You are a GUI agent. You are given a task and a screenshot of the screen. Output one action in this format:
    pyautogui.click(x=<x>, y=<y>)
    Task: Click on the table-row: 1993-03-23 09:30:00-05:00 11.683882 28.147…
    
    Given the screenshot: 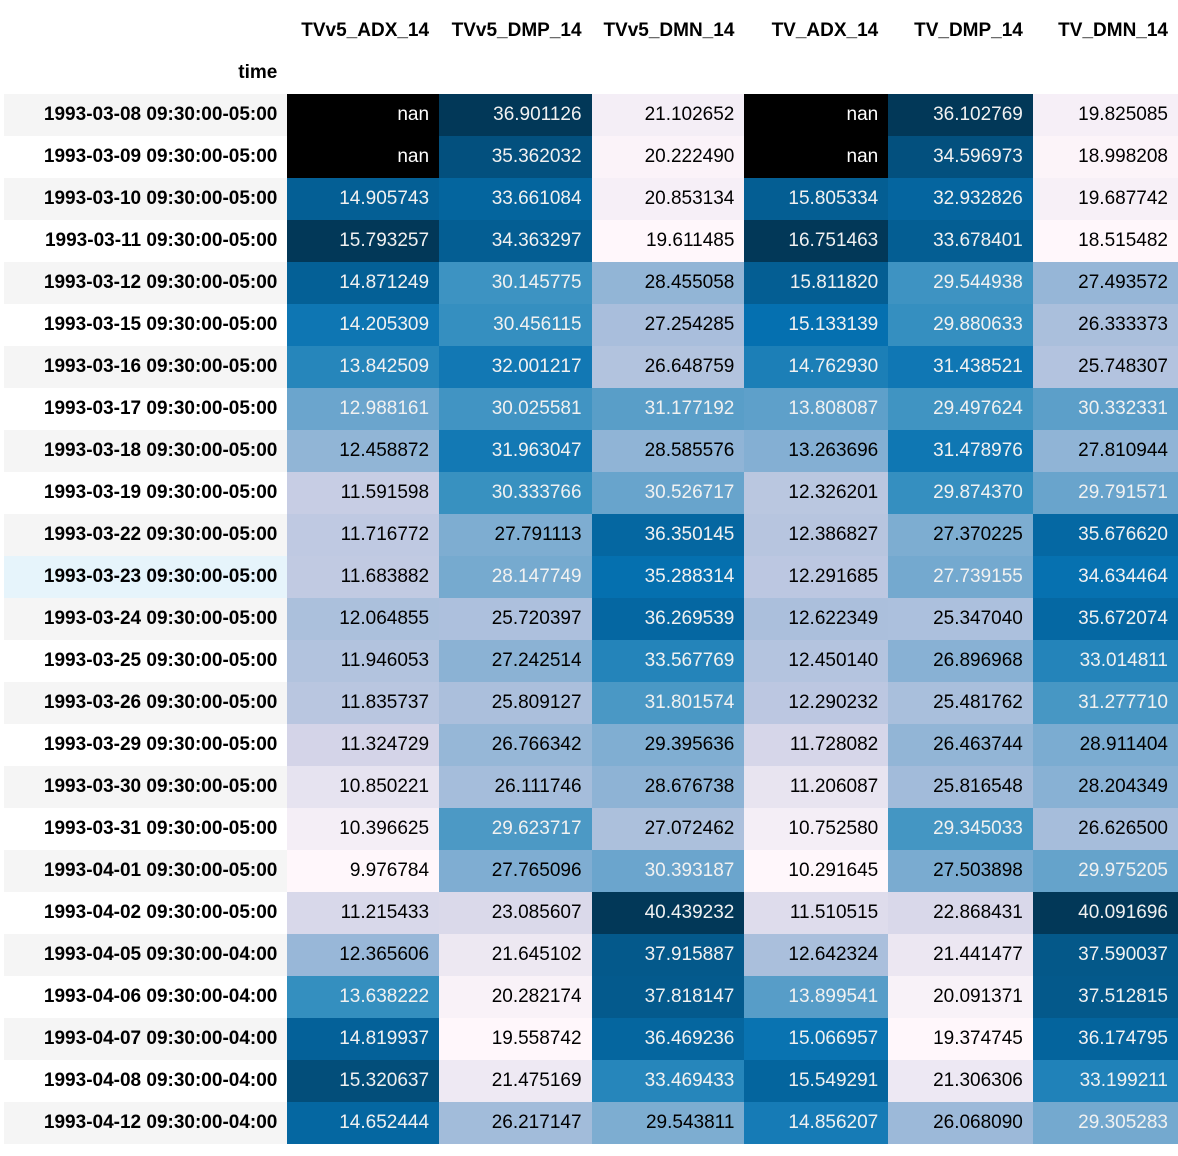 What is the action you would take?
    pyautogui.click(x=591, y=577)
    